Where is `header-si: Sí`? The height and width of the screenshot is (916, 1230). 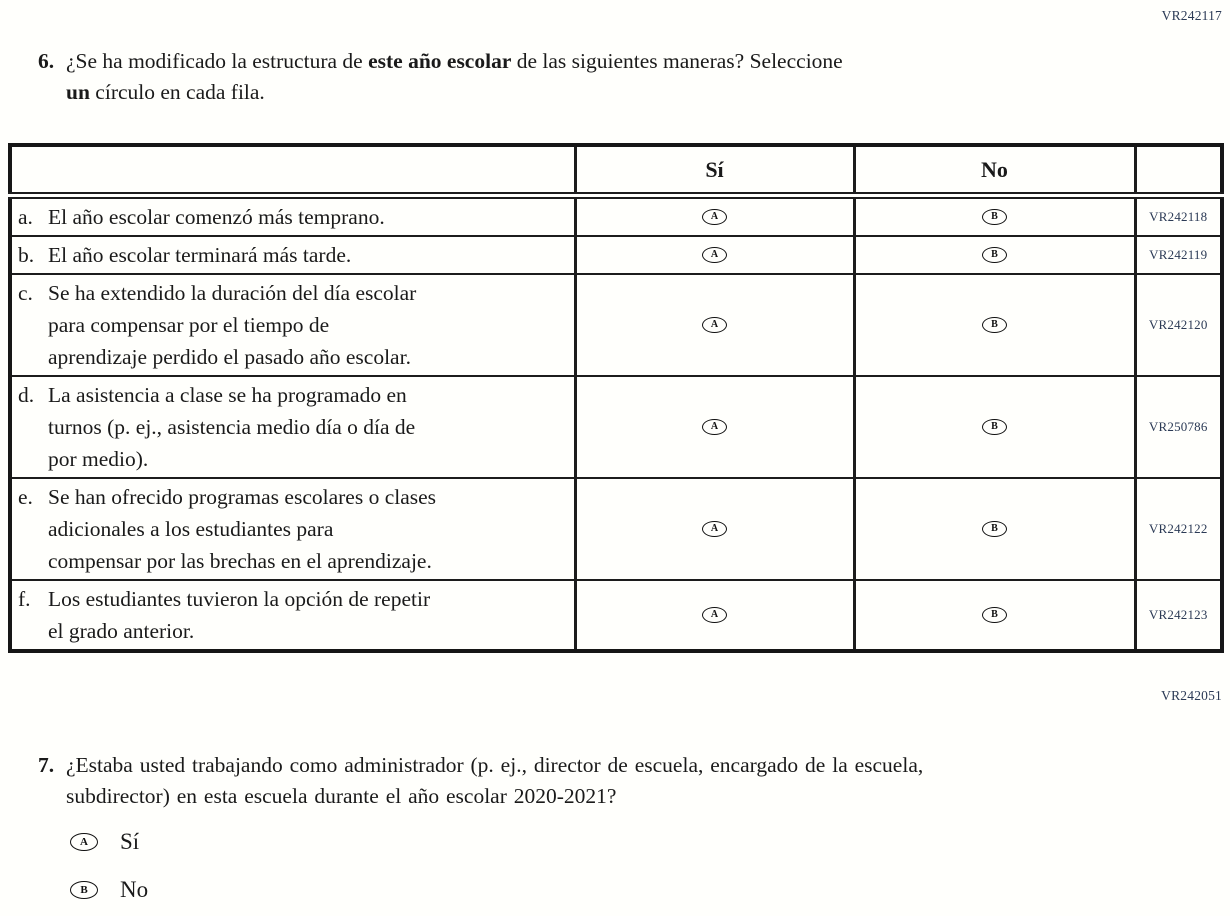
header-si: Sí is located at coordinates (714, 172).